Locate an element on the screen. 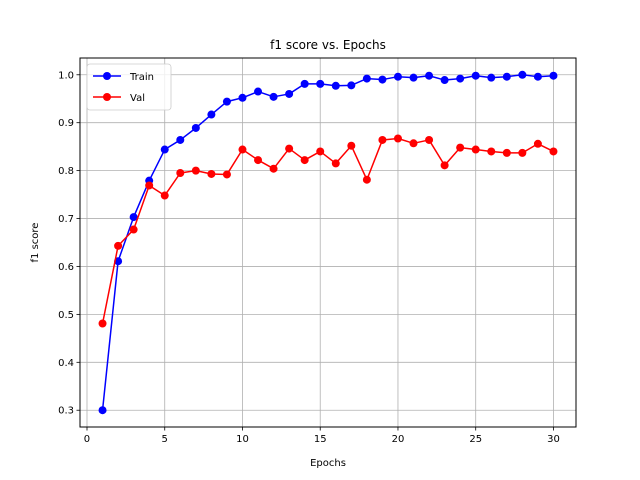 Image resolution: width=640 pixels, height=480 pixels. legend-box is located at coordinates (129, 87).